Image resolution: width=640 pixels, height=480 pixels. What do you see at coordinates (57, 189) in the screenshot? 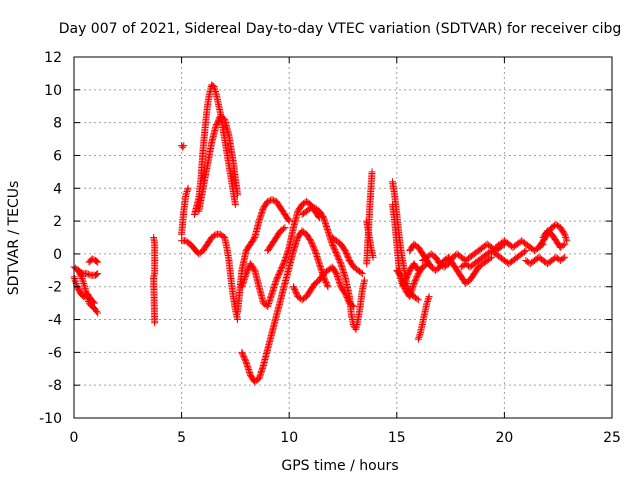
I see `y-tick-label: 4` at bounding box center [57, 189].